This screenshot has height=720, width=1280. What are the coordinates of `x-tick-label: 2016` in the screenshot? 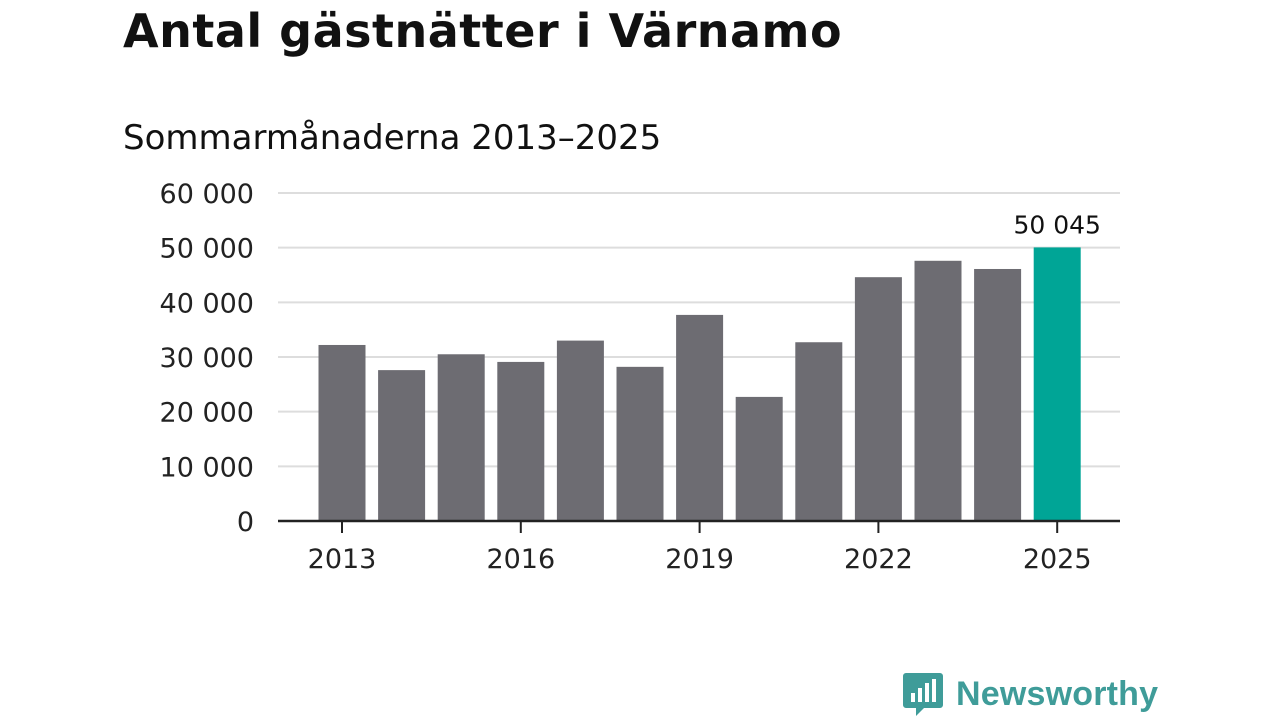 It's located at (520, 559).